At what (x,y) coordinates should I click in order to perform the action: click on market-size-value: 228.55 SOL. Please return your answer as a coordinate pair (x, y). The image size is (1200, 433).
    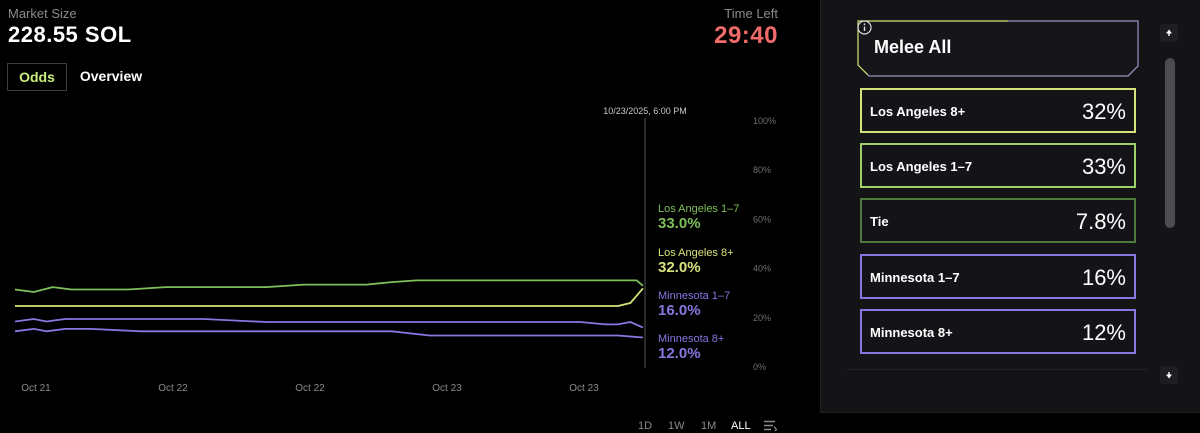
    Looking at the image, I should click on (70, 34).